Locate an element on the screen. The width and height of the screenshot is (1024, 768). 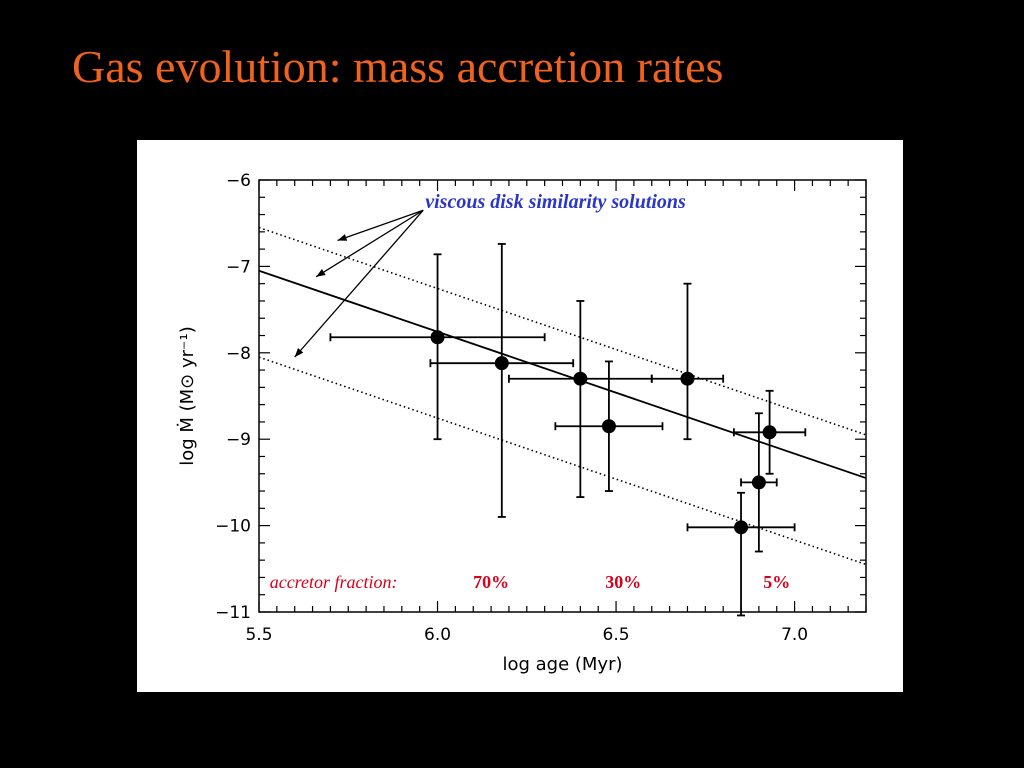
accretor-fraction-value: 5% is located at coordinates (776, 582).